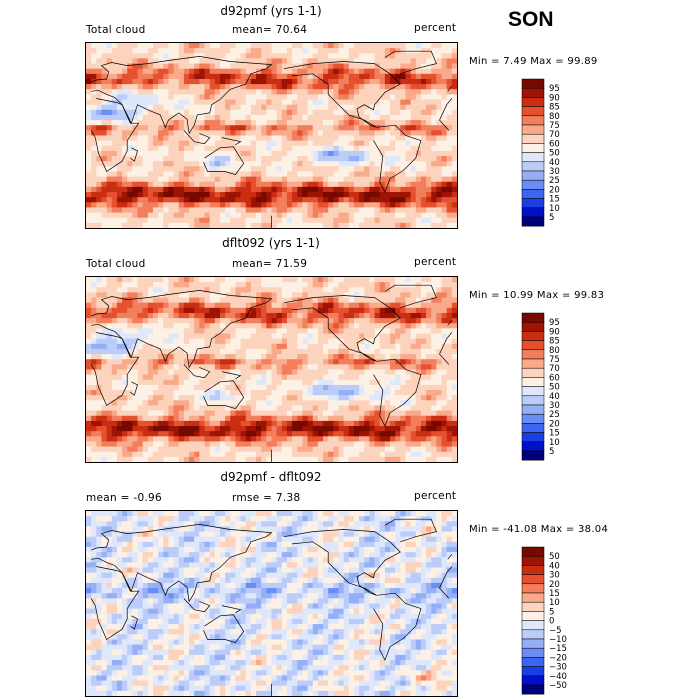 Image resolution: width=700 pixels, height=700 pixels. What do you see at coordinates (551, 218) in the screenshot?
I see `colorbar-tick-label: 5` at bounding box center [551, 218].